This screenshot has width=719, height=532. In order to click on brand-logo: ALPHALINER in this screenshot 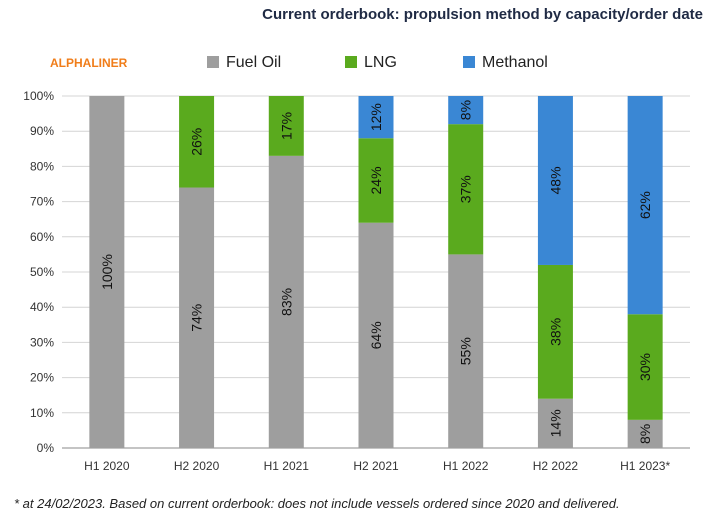, I will do `click(89, 63)`.